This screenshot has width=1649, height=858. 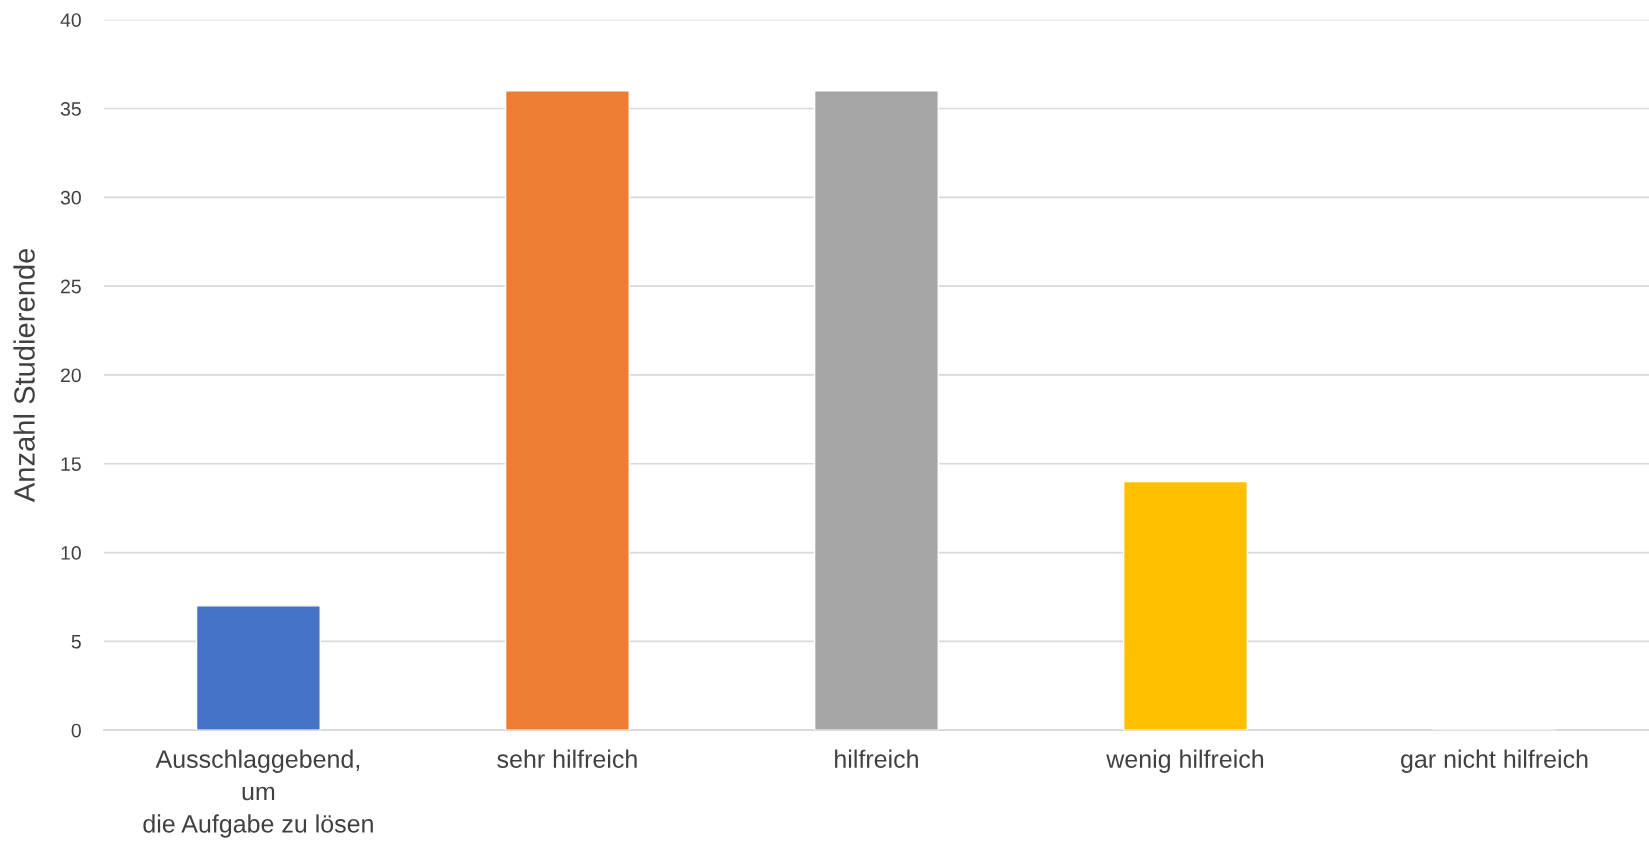 I want to click on x-tick-label: Ausschlaggebend, um die Aufgabe zu lösen, so click(x=258, y=793).